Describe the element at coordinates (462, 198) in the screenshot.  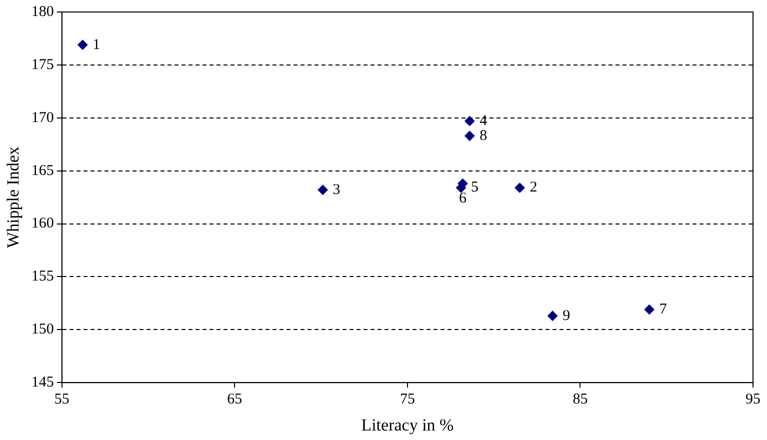
I see `annotation: 6` at that location.